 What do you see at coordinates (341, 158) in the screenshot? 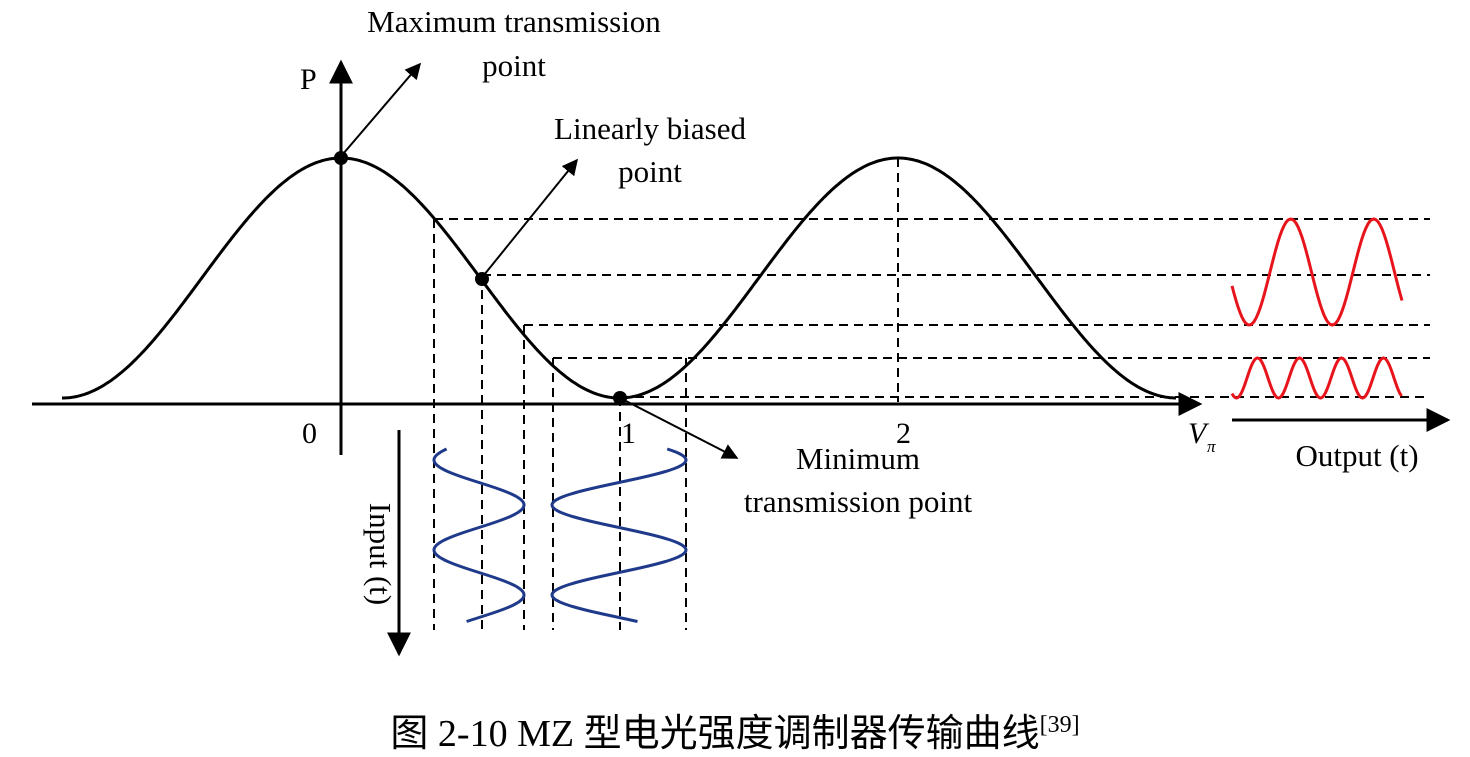
I see `max-transmission-dot` at bounding box center [341, 158].